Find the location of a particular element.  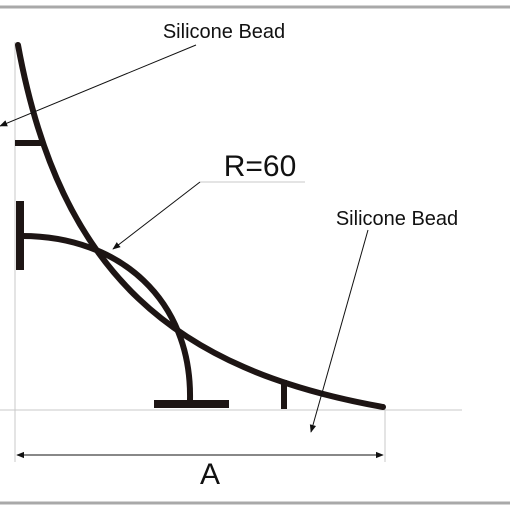

bead-top-leader-arrow is located at coordinates (98, 85).